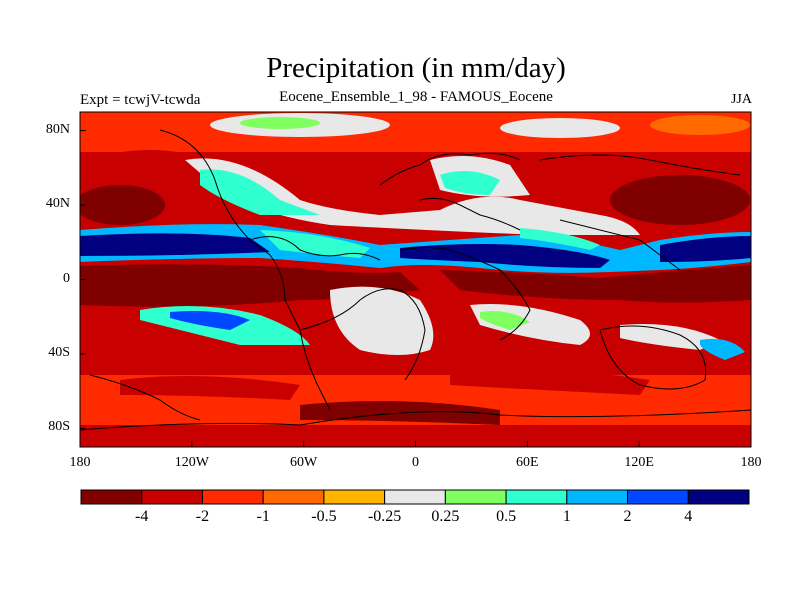  Describe the element at coordinates (688, 516) in the screenshot. I see `colorbar-label: 4` at that location.